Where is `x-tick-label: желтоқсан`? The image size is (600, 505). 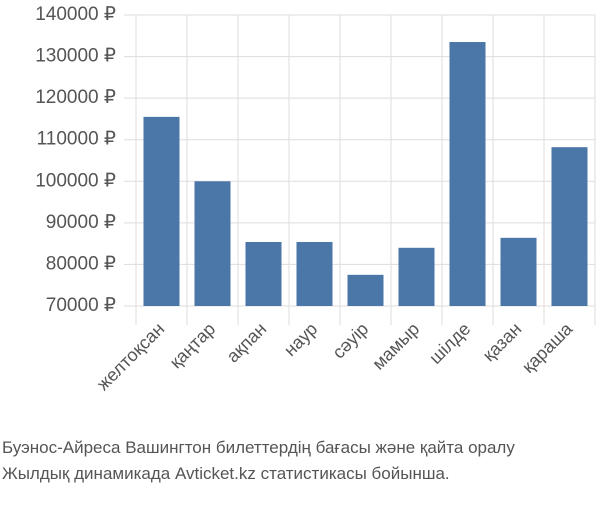 x-tick-label: желтоқсан is located at coordinates (131, 357).